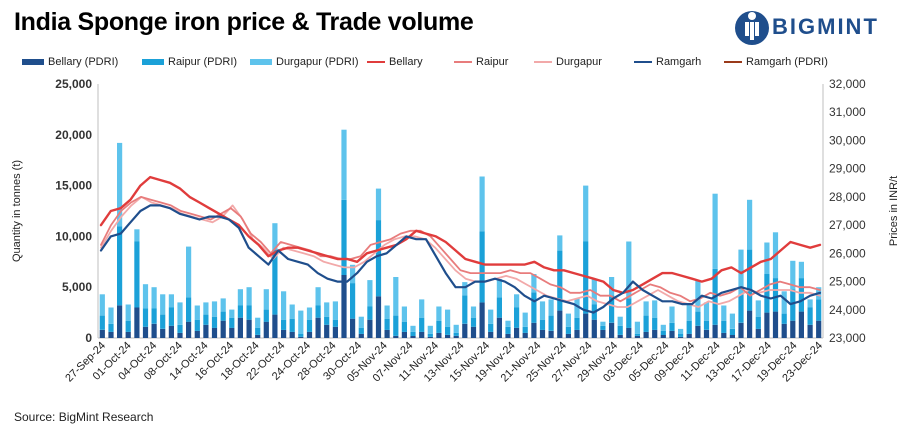  Describe the element at coordinates (395, 62) in the screenshot. I see `legend-item: Bellary` at that location.